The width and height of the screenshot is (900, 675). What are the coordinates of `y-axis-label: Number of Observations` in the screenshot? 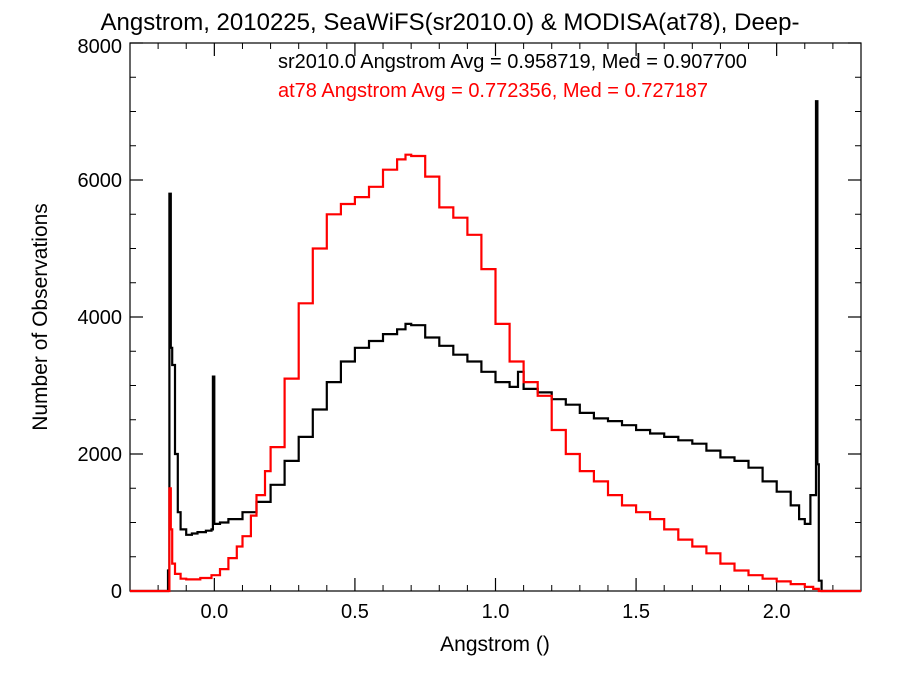 It's located at (40, 317).